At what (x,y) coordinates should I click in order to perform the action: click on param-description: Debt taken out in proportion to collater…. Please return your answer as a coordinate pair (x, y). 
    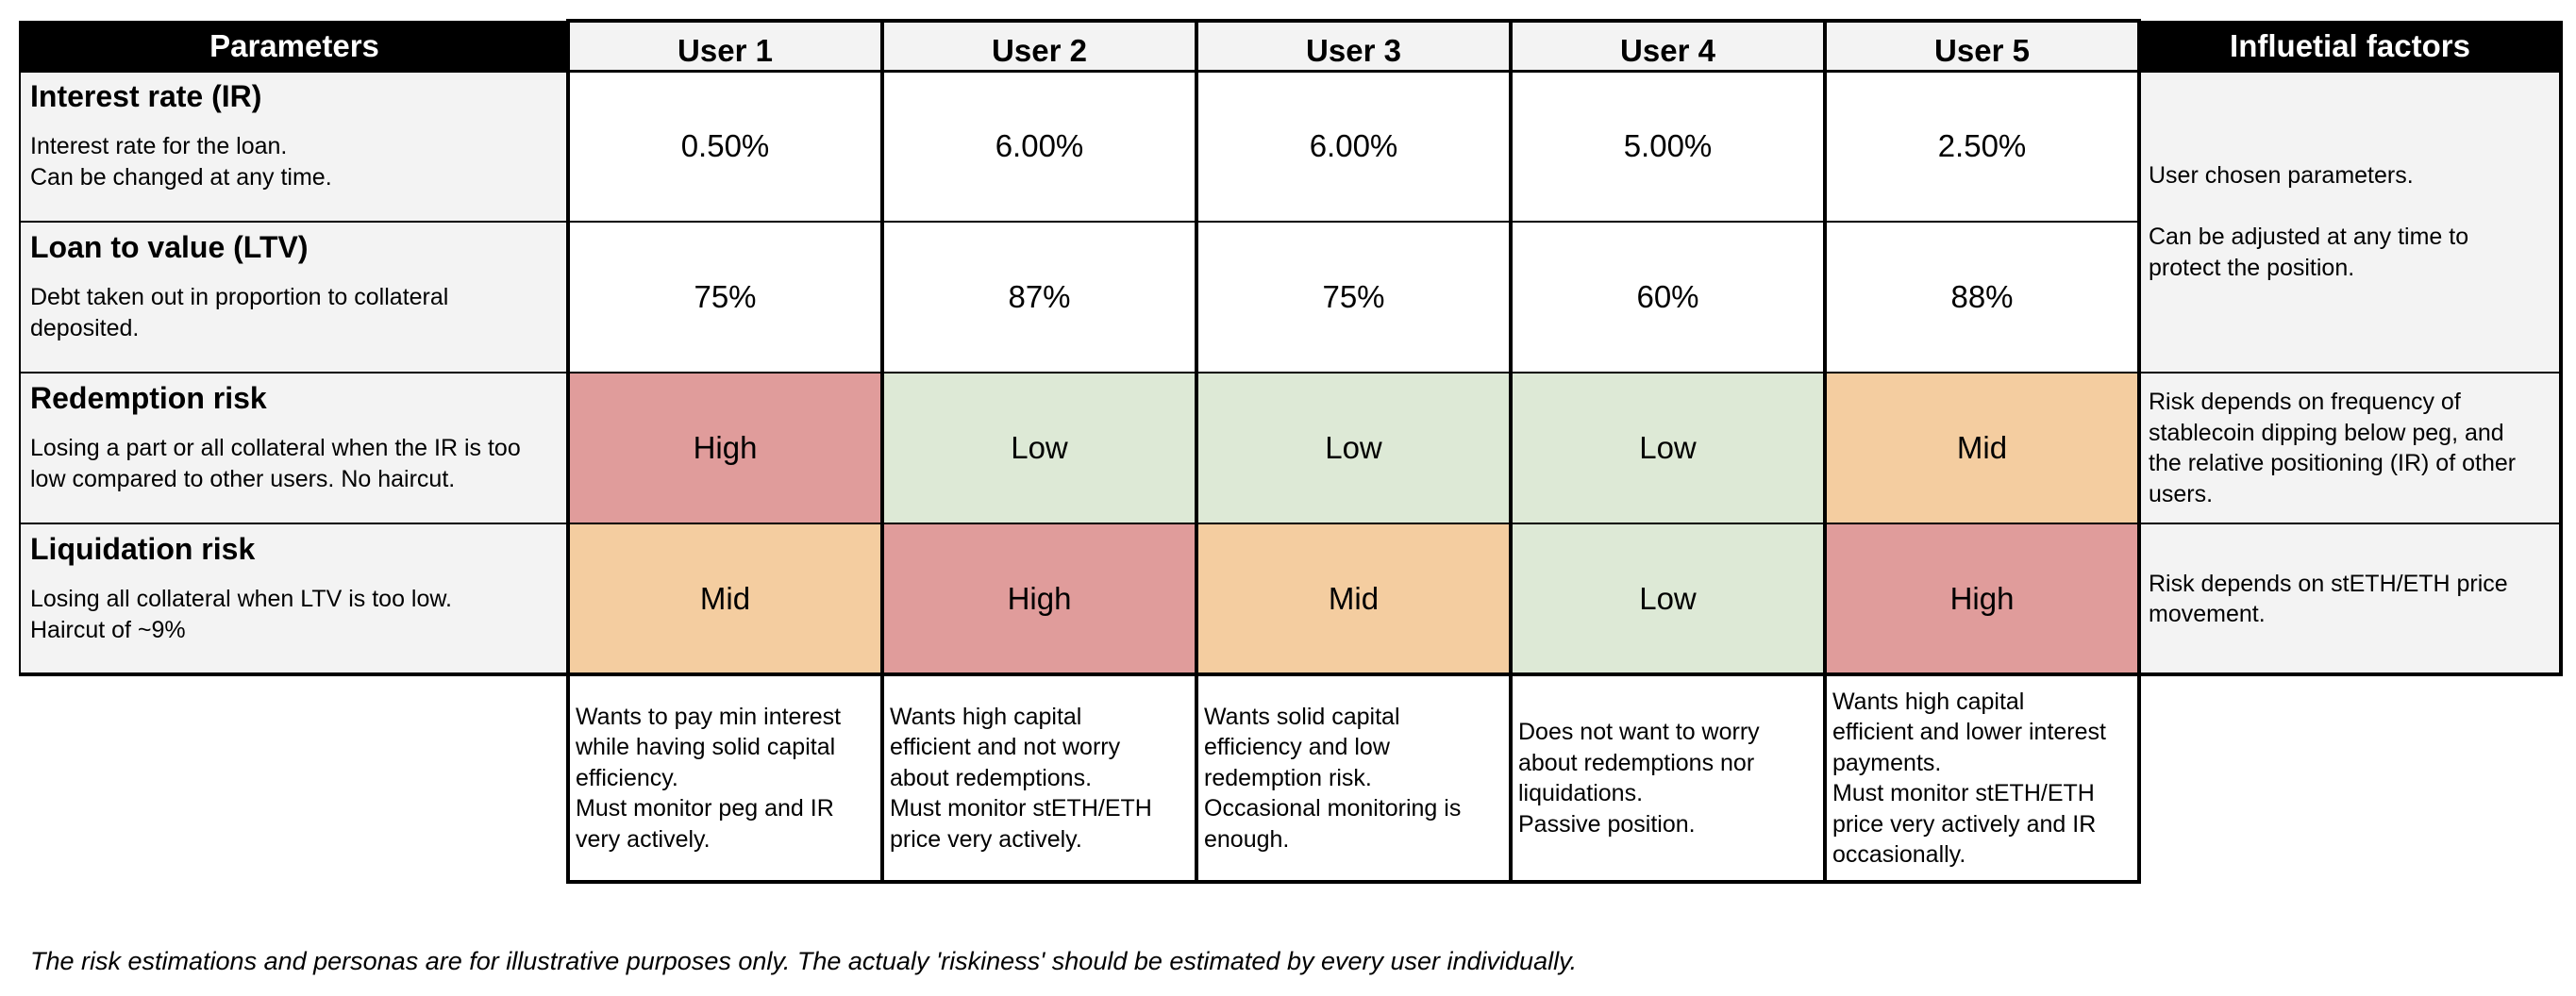
    Looking at the image, I should click on (239, 313).